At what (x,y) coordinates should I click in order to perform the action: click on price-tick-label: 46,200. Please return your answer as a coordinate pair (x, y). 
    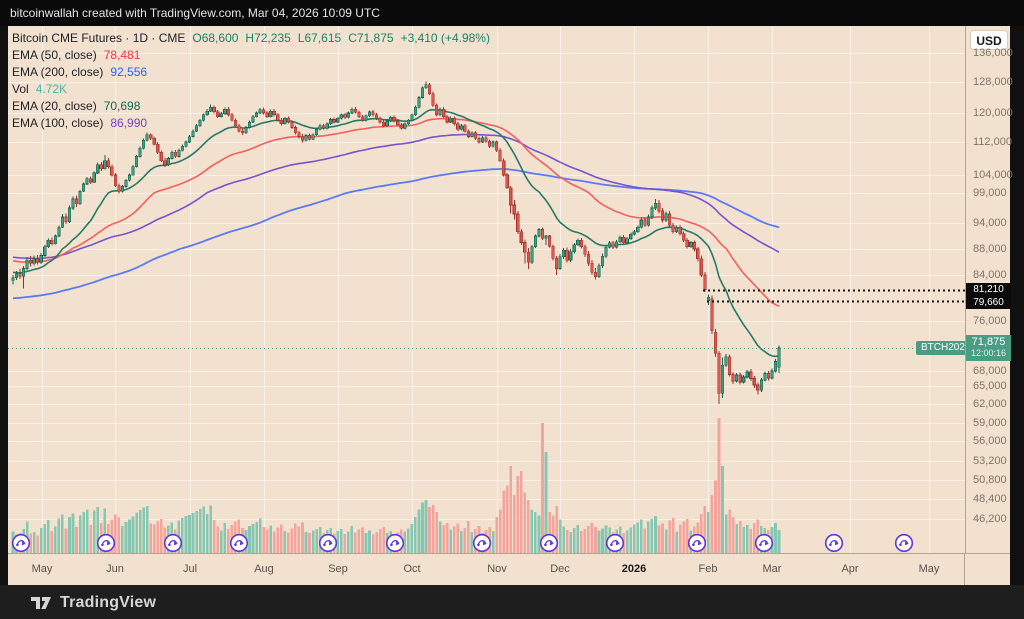
    Looking at the image, I should click on (990, 519).